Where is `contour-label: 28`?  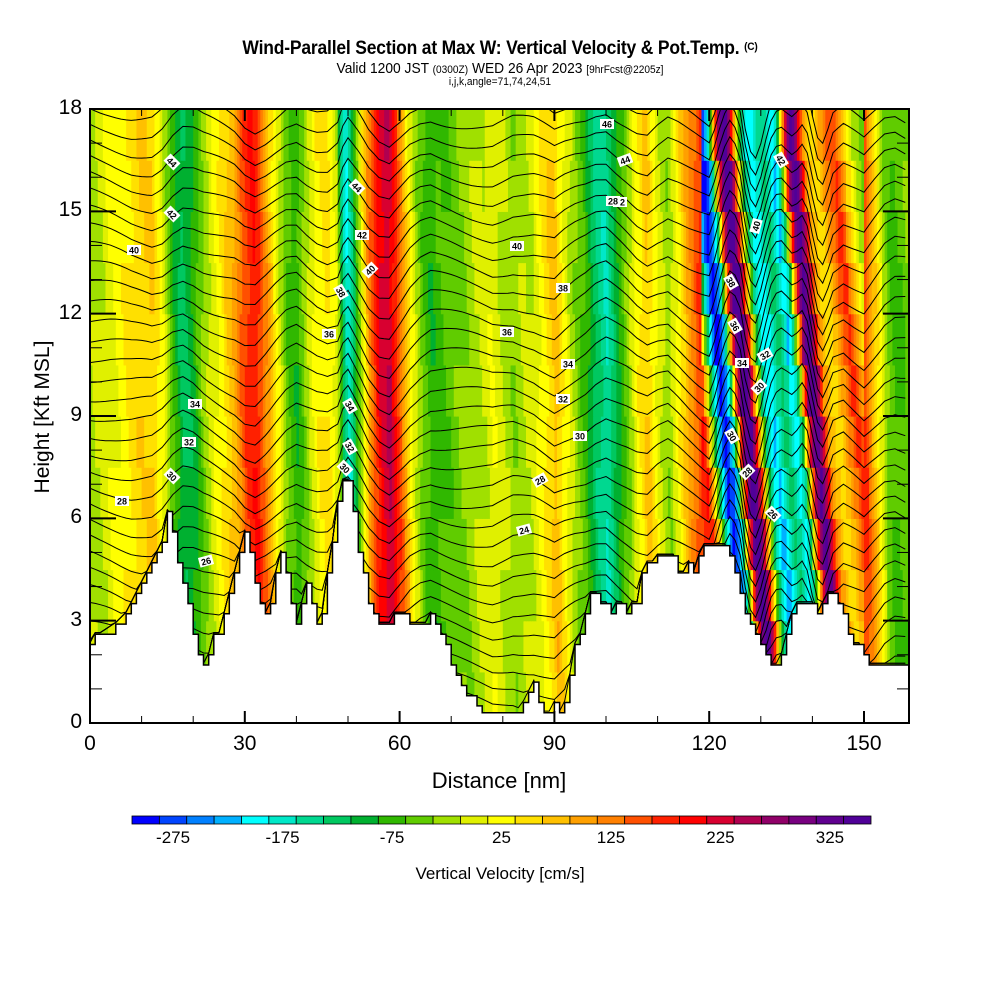 contour-label: 28 is located at coordinates (540, 480).